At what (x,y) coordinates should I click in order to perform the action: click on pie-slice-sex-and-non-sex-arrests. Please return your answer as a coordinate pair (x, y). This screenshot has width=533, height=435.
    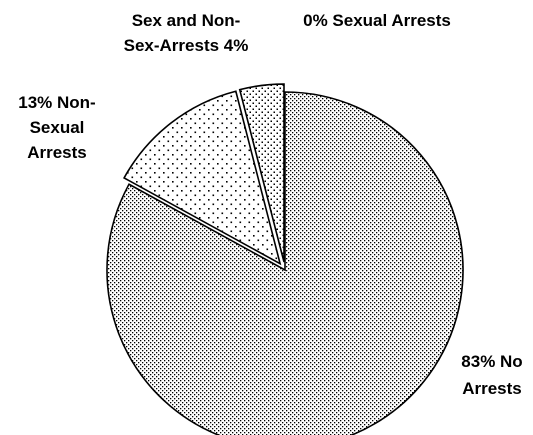
    Looking at the image, I should click on (261, 173).